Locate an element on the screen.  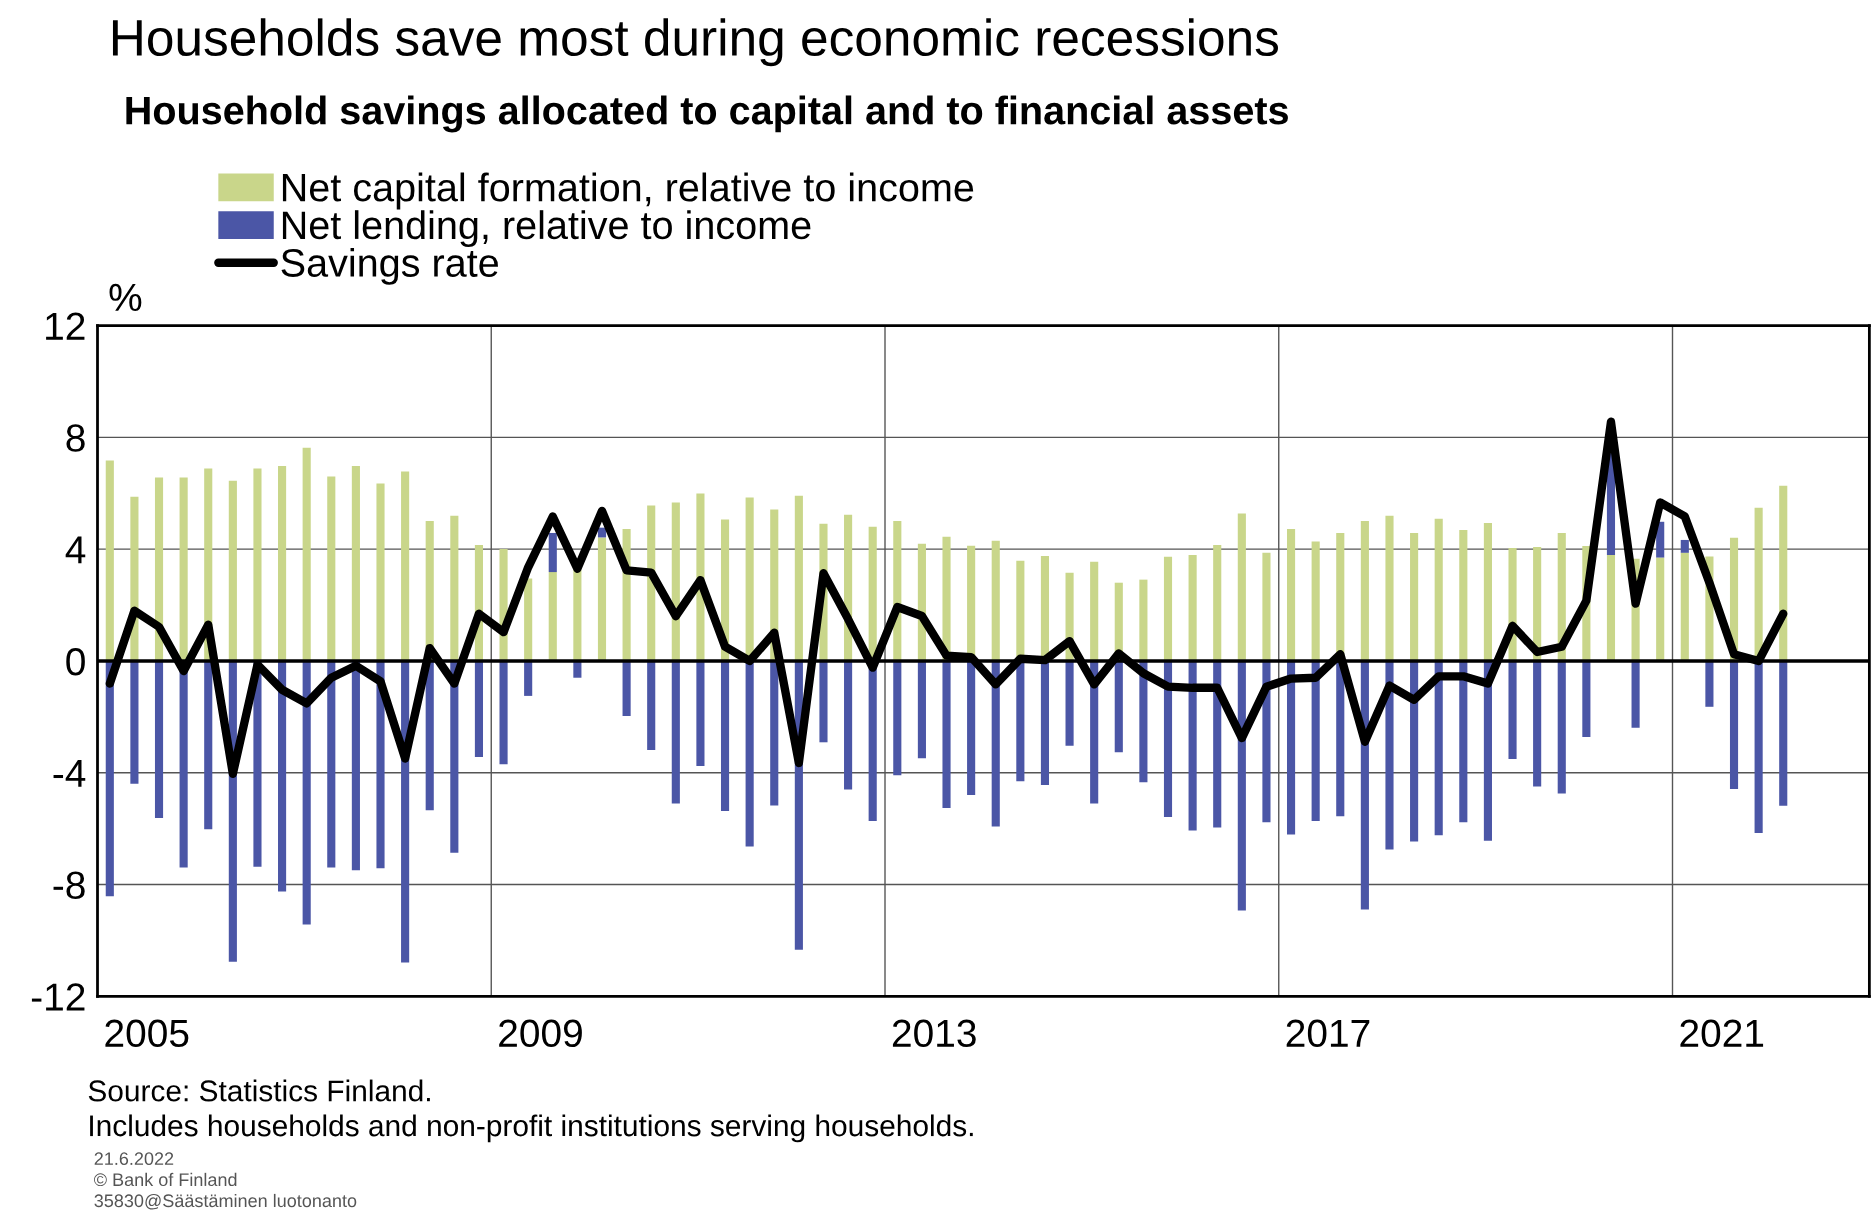
text: © Bank of Finland is located at coordinates (165, 1179).